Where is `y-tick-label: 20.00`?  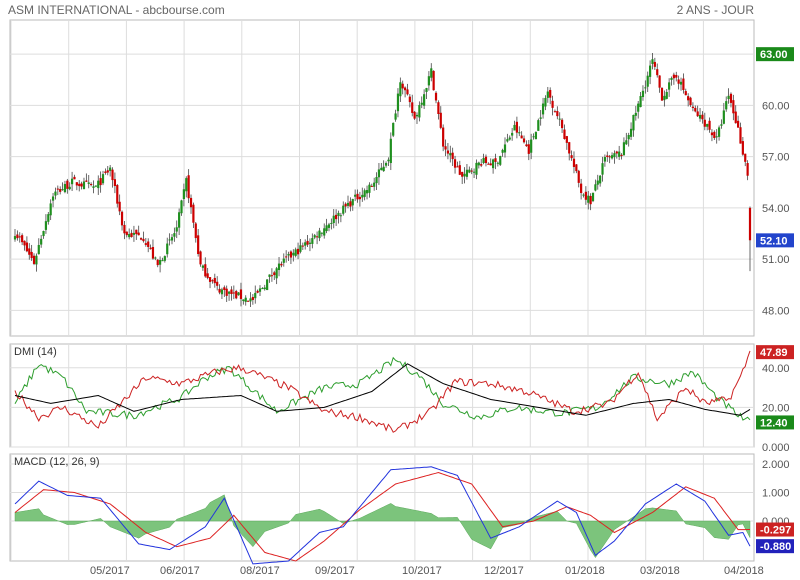 y-tick-label: 20.00 is located at coordinates (776, 408).